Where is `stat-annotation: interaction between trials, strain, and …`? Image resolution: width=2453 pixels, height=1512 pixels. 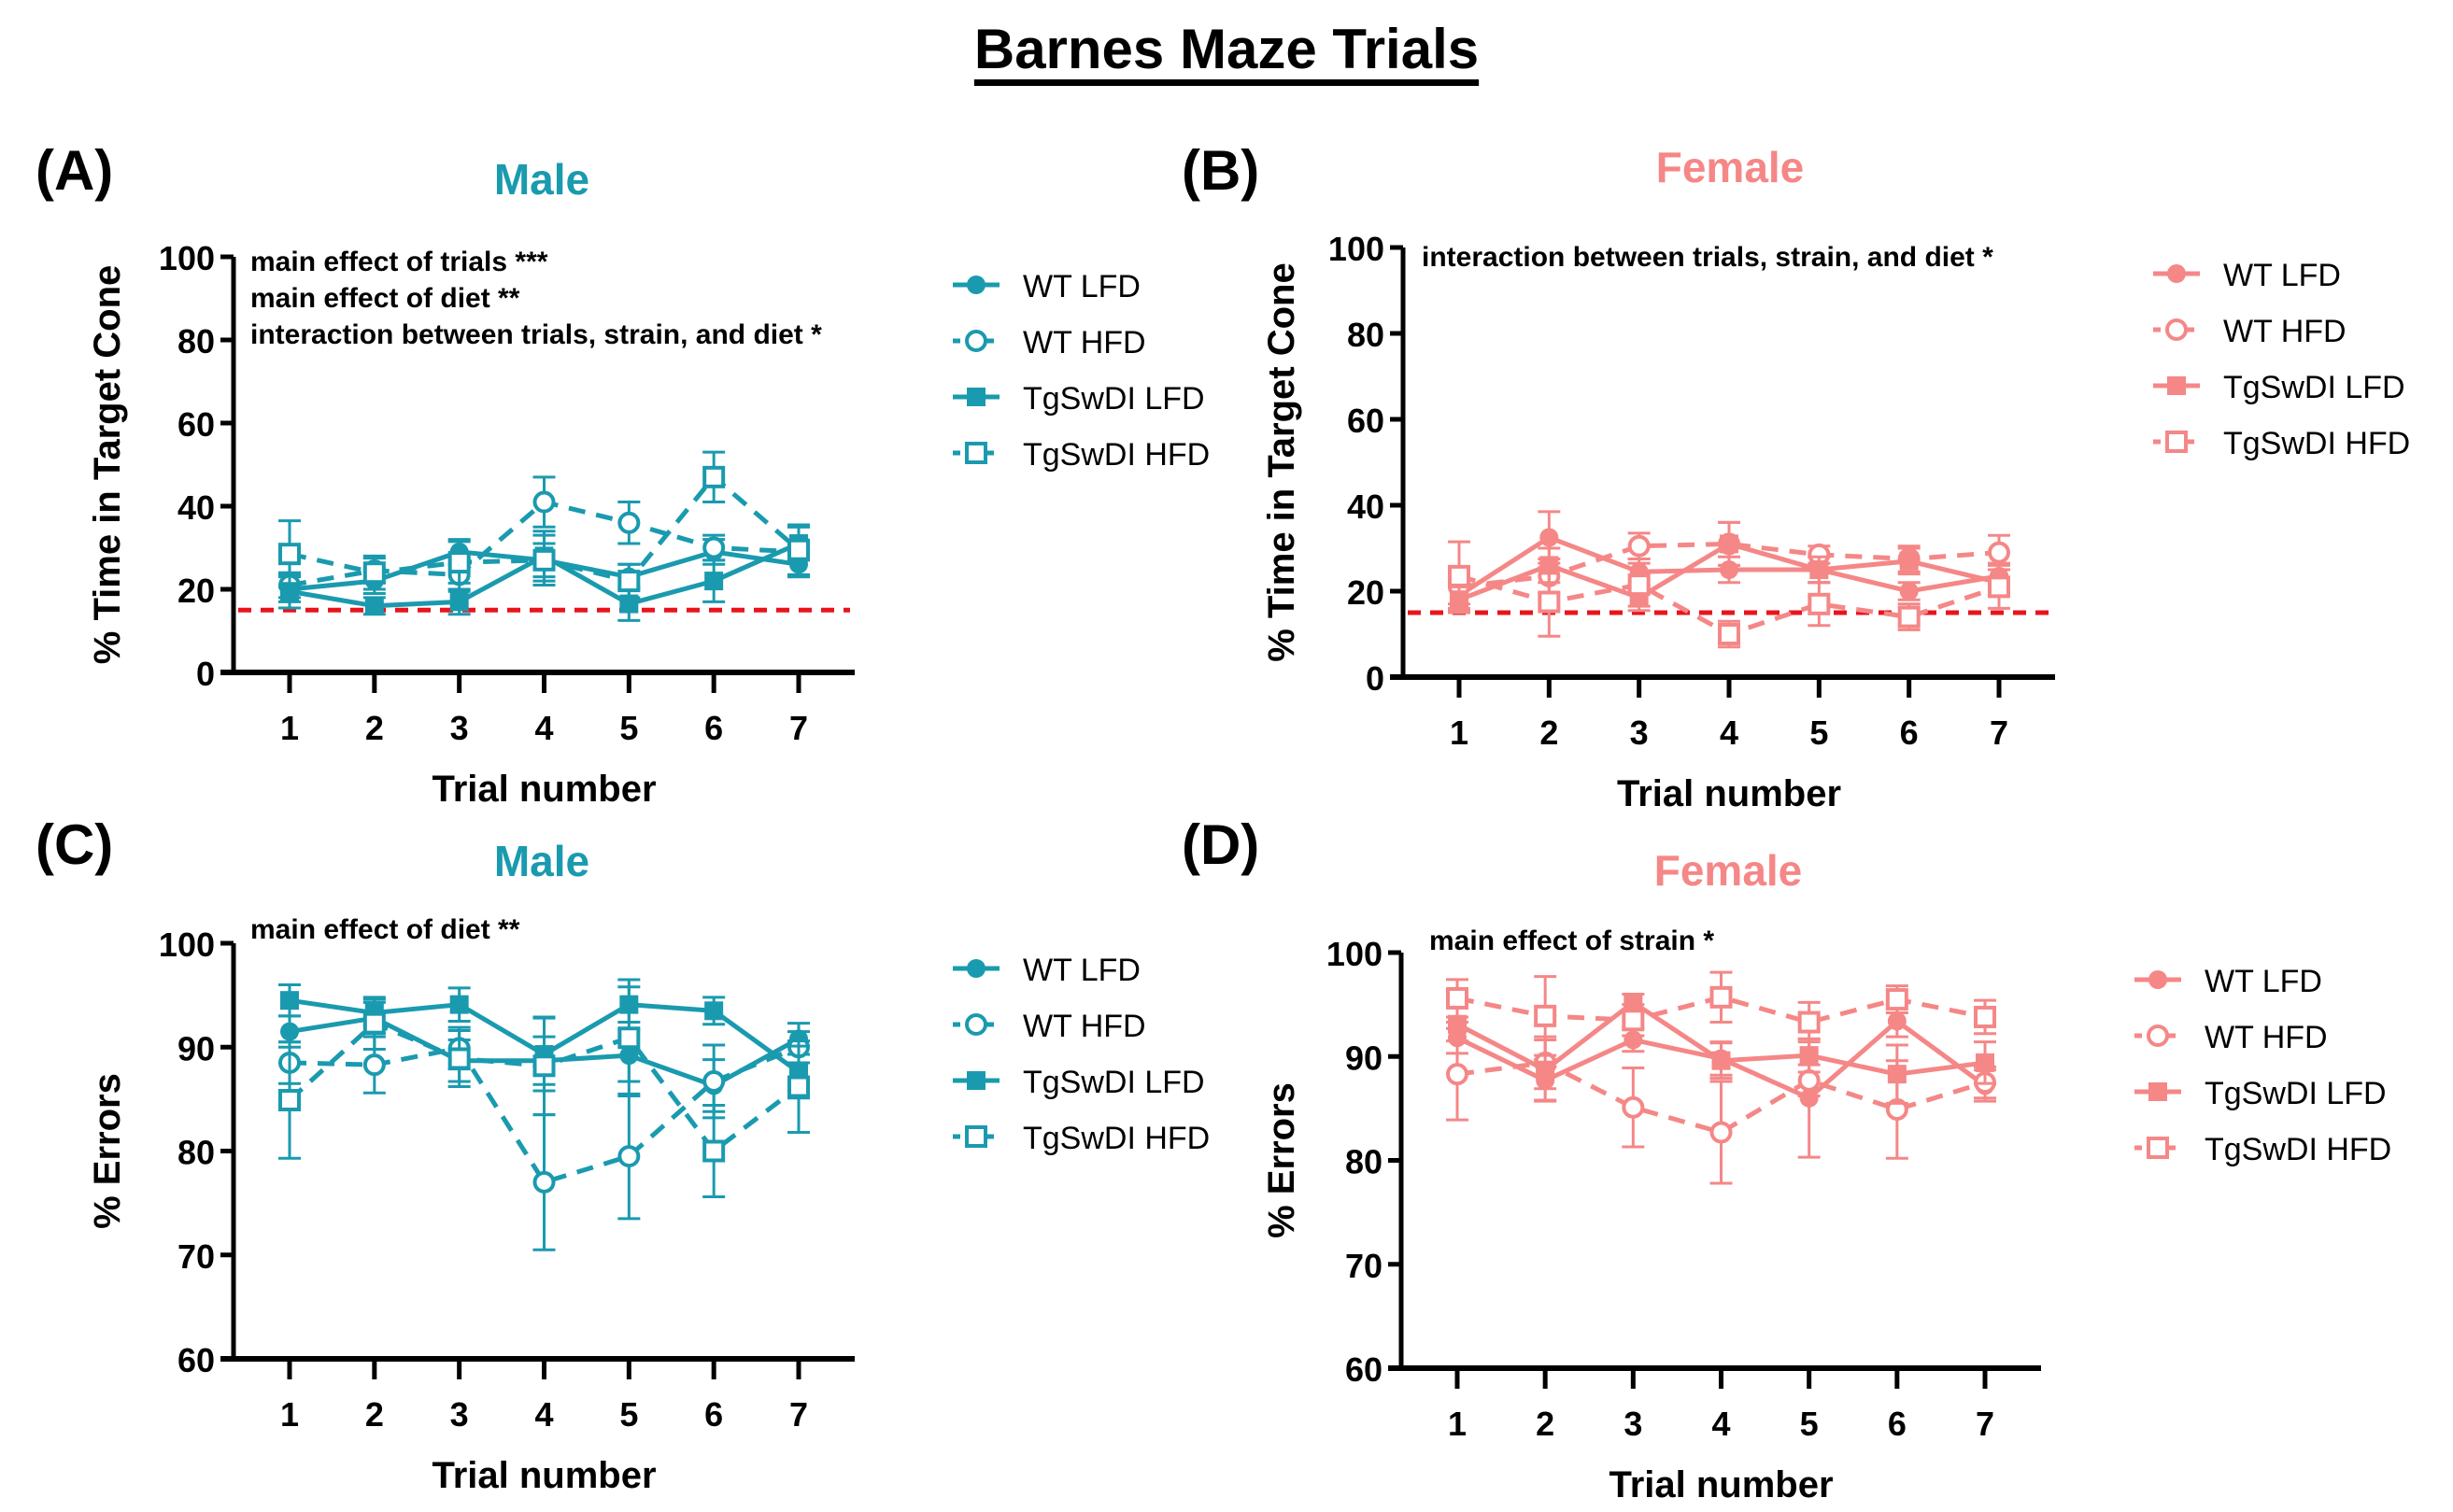
stat-annotation: interaction between trials, strain, and … is located at coordinates (536, 334).